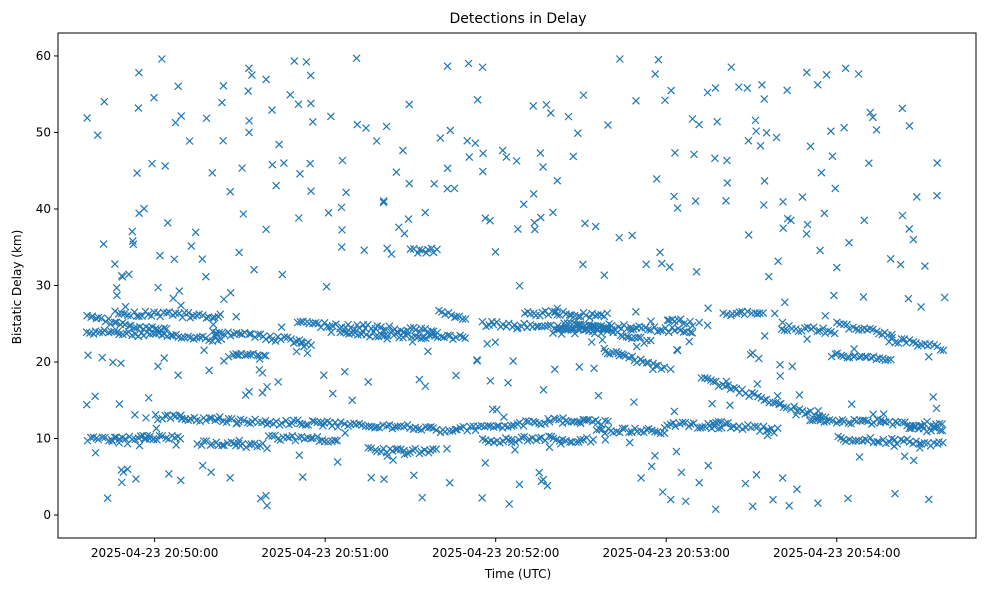 This screenshot has width=989, height=590. Describe the element at coordinates (43, 439) in the screenshot. I see `y-tick-label: 10` at that location.